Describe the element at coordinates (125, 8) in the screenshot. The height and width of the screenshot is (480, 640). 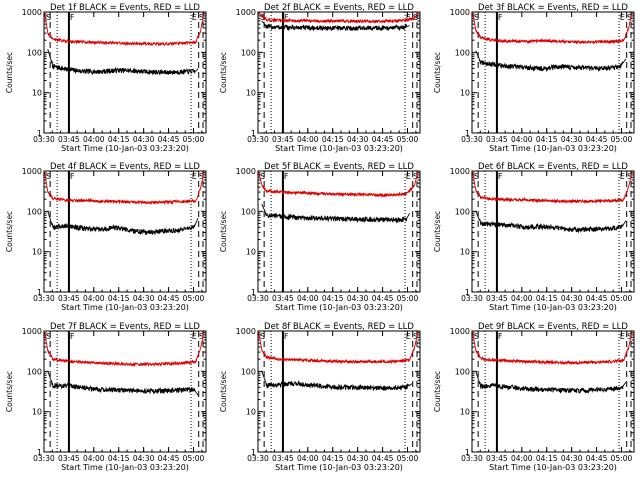
I see `panel-title: Det 1f BLACK = Events, RED = LLD` at that location.